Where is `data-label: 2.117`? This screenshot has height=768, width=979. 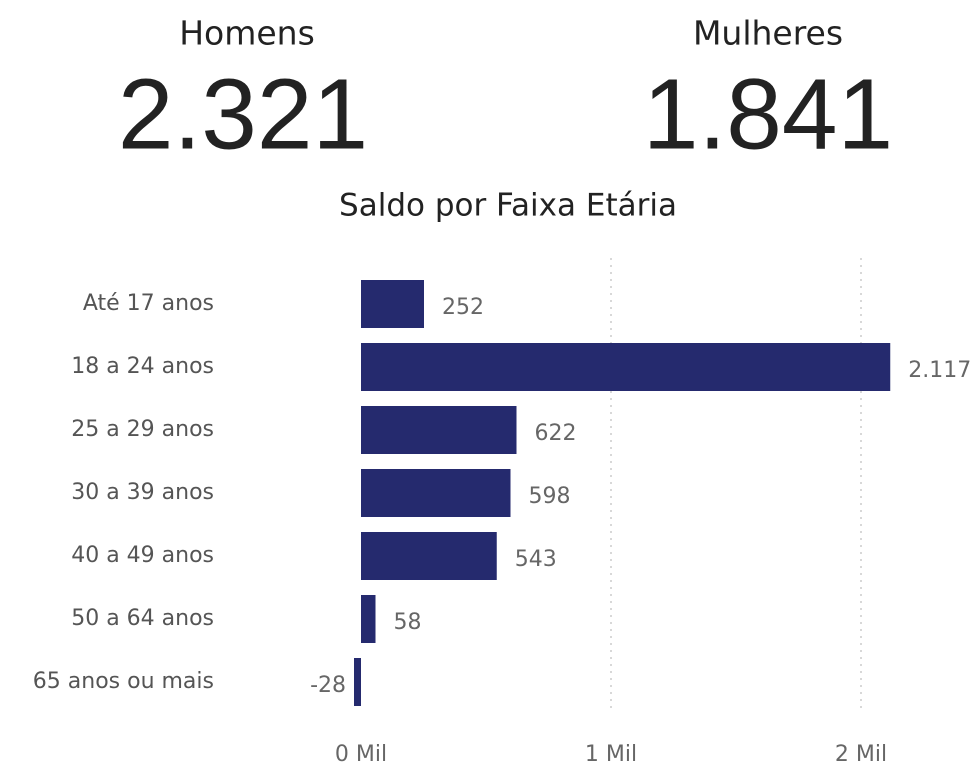 data-label: 2.117 is located at coordinates (939, 370).